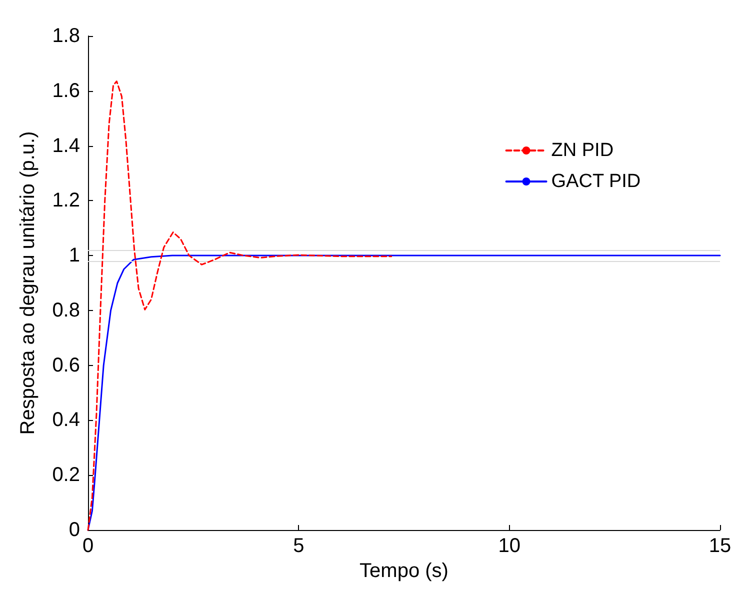 This screenshot has height=596, width=744. Describe the element at coordinates (66, 420) in the screenshot. I see `y-tick-label: 0.4` at that location.